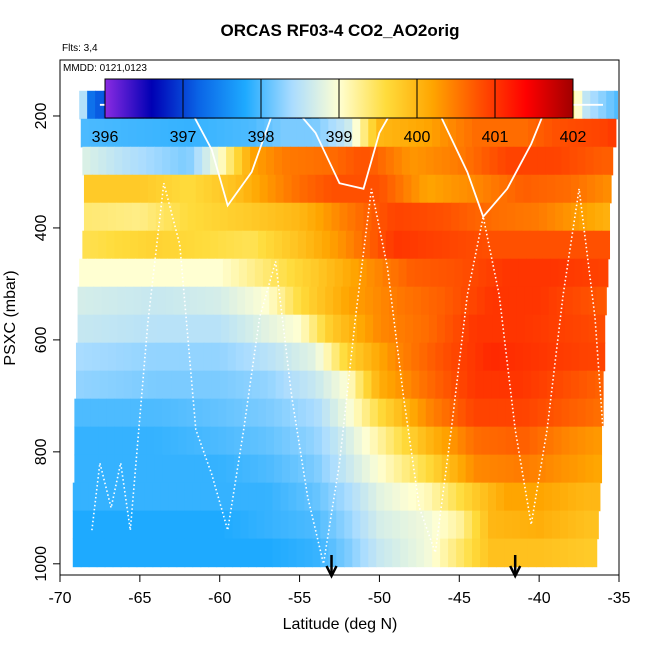 The height and width of the screenshot is (650, 650). I want to click on x-tick-label: -65, so click(139, 598).